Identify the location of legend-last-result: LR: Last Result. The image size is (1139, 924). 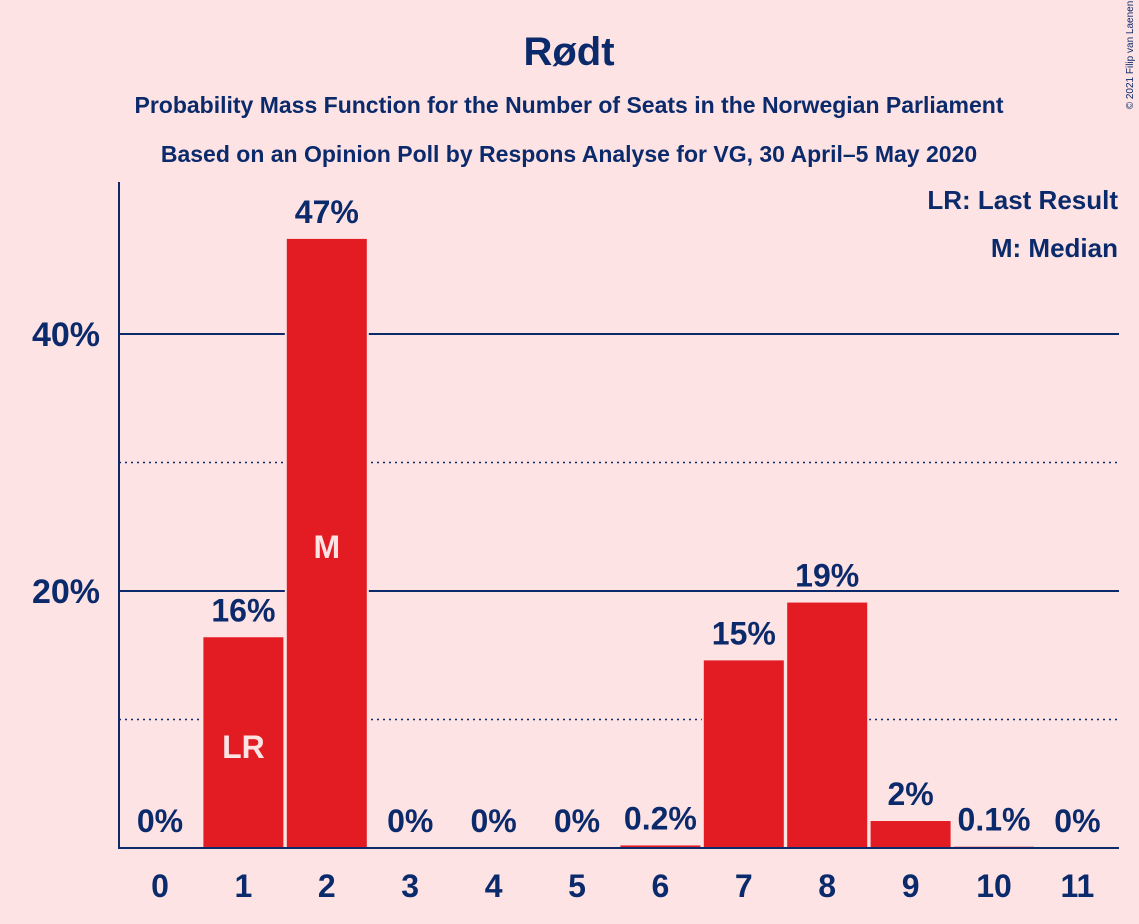
(1022, 200).